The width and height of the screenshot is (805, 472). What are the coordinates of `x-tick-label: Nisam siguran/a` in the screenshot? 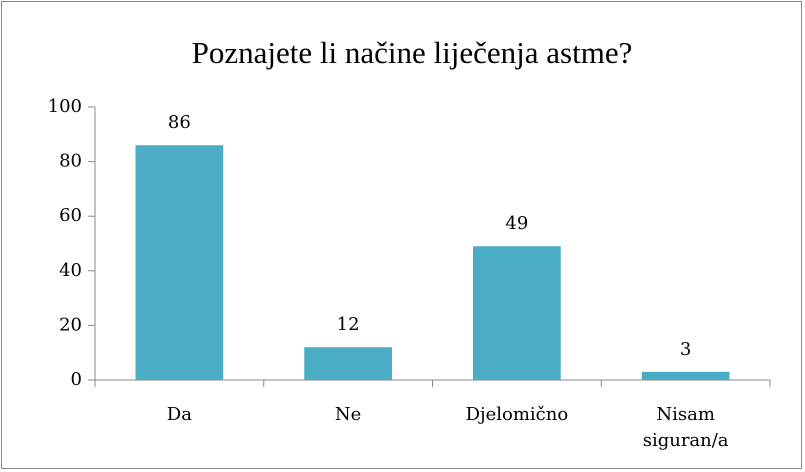 It's located at (685, 427).